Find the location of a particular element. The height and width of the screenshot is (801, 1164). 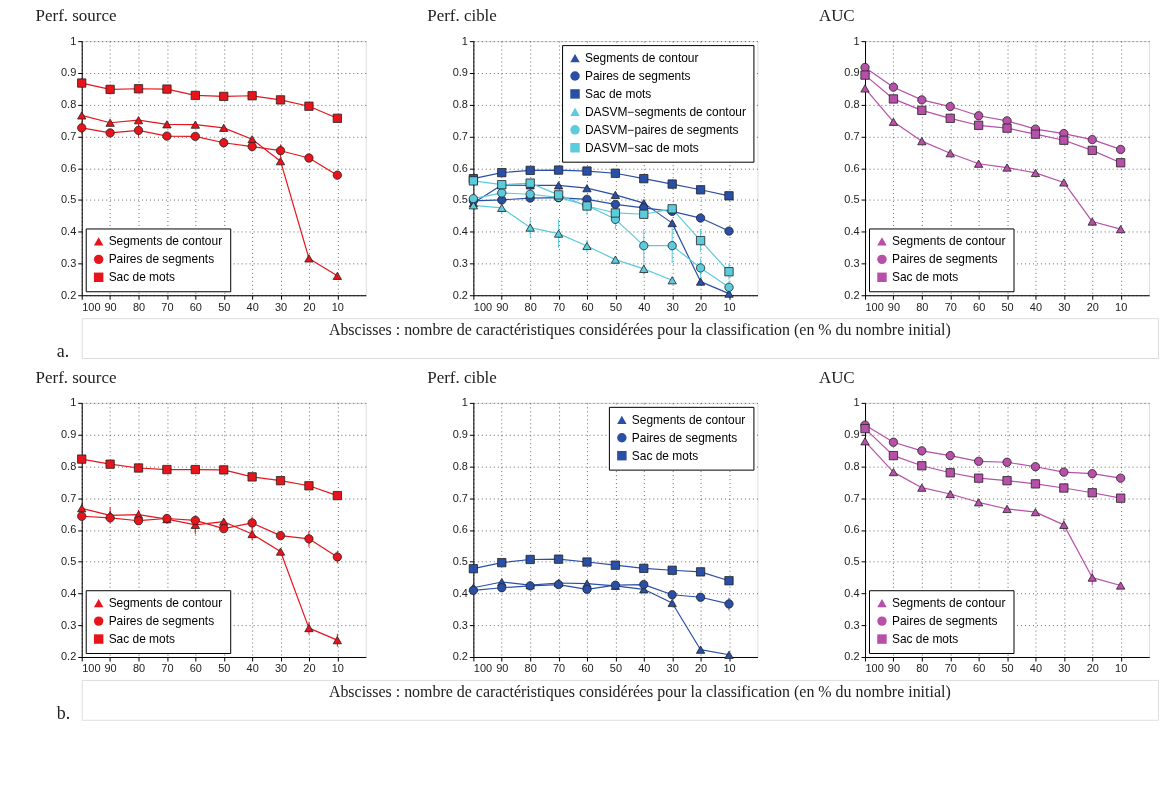

chart-title: Perf. cible is located at coordinates (462, 377).